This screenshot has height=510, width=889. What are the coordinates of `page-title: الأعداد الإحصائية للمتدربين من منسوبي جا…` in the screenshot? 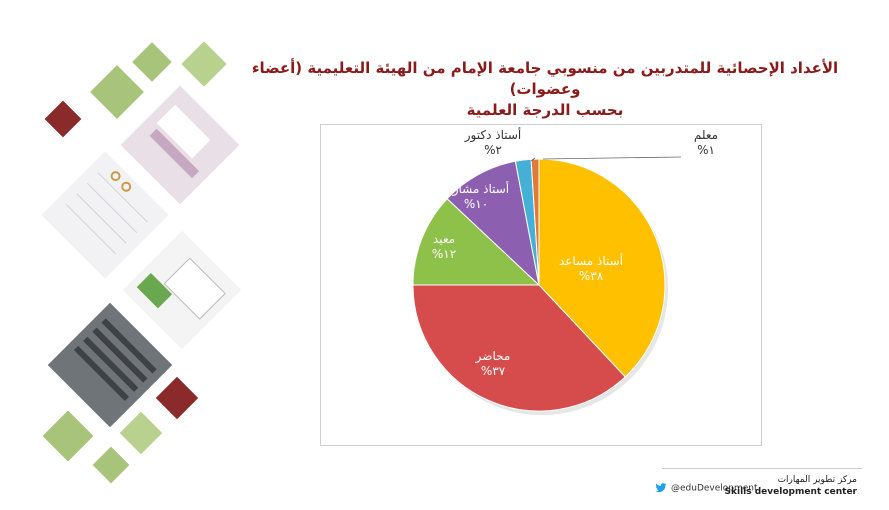 It's located at (545, 89).